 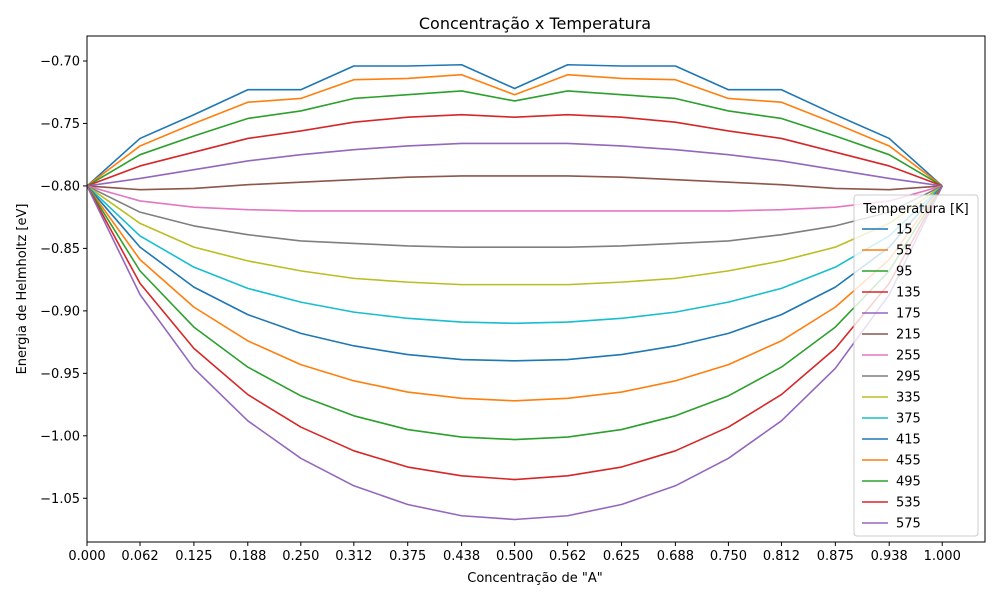 What do you see at coordinates (908, 356) in the screenshot?
I see `legend-label-255: 255` at bounding box center [908, 356].